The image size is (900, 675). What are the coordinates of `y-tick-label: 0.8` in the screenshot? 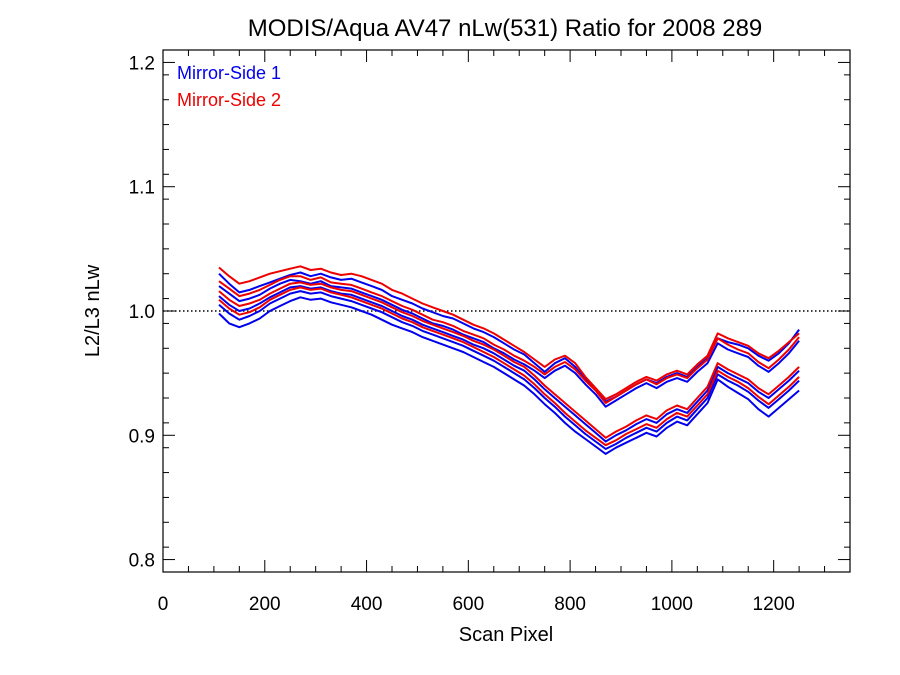 It's located at (142, 561).